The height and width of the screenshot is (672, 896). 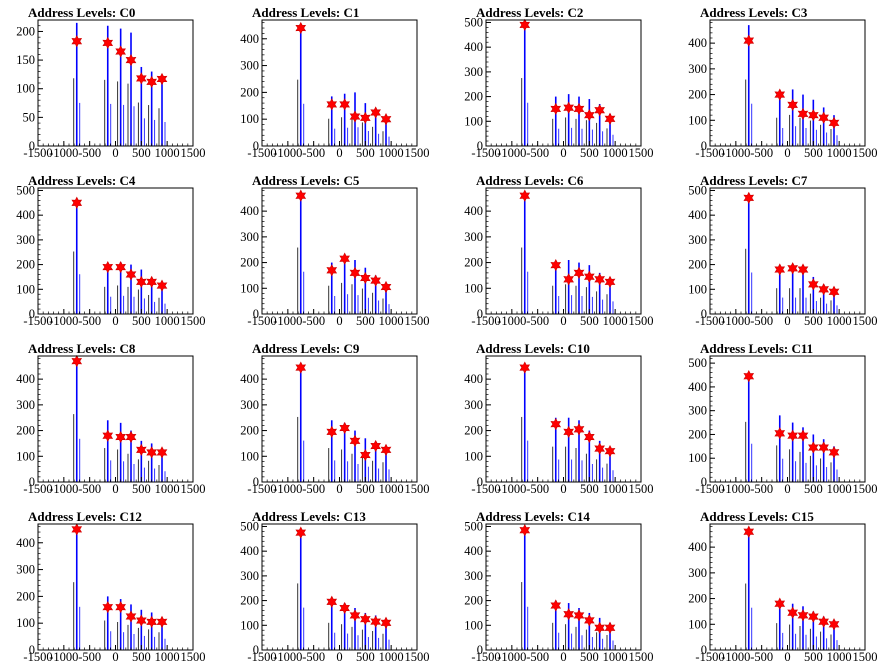 What do you see at coordinates (757, 348) in the screenshot?
I see `chart-title: Address Levels: C11` at bounding box center [757, 348].